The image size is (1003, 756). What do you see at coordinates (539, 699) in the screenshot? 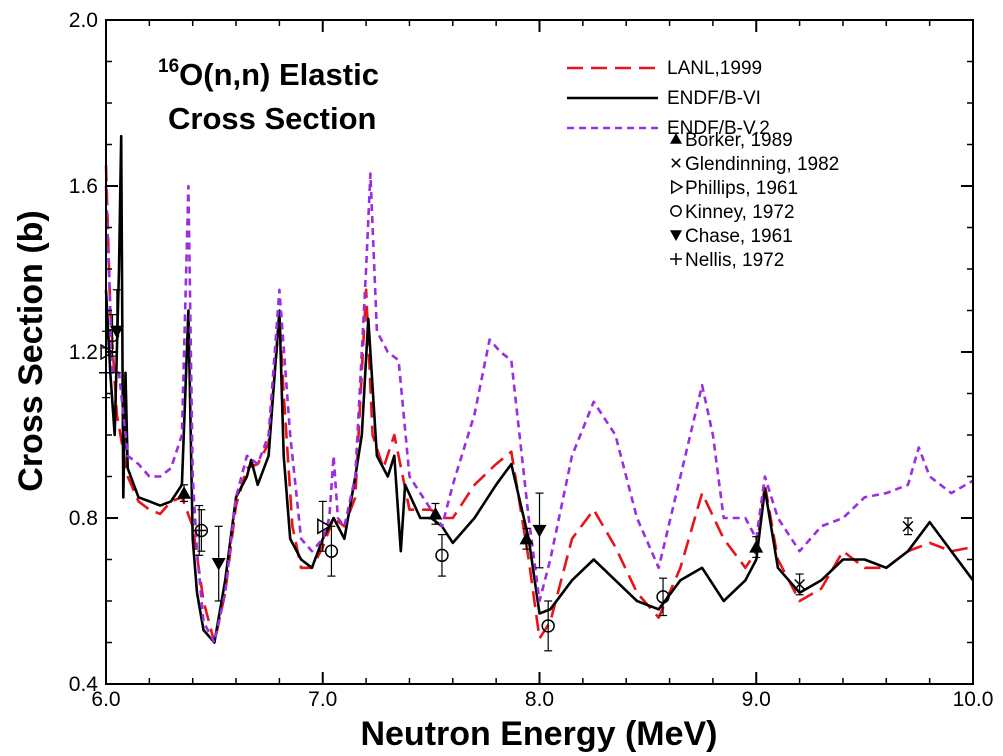
I see `x-tick-label: 8.0` at bounding box center [539, 699].